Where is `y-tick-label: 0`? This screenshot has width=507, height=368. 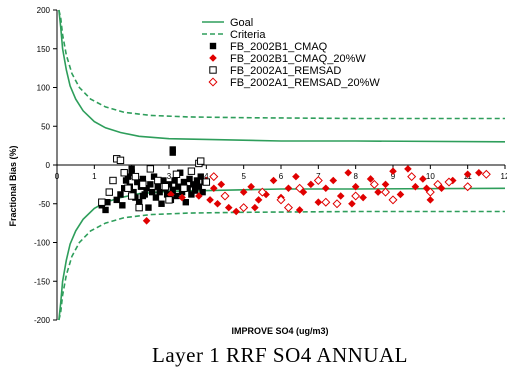 y-tick-label: 0 is located at coordinates (48, 165).